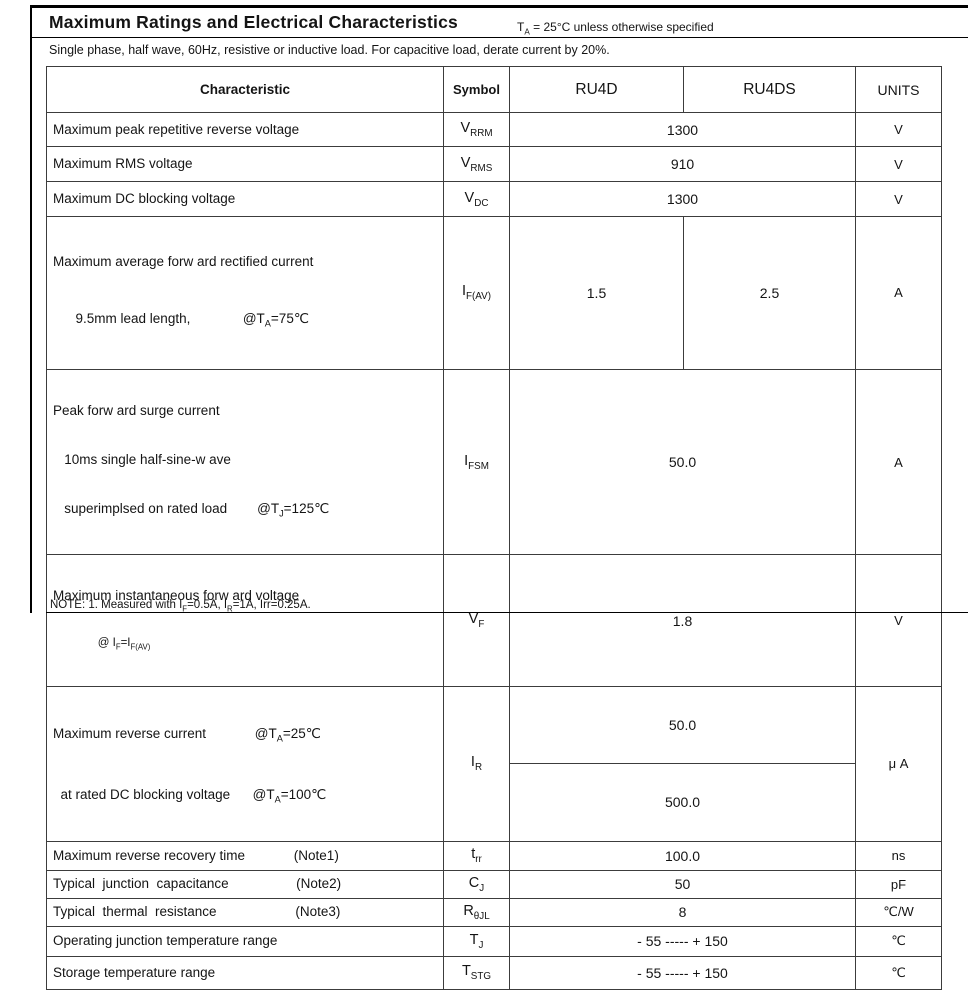  I want to click on unit-cell: μ A, so click(898, 763).